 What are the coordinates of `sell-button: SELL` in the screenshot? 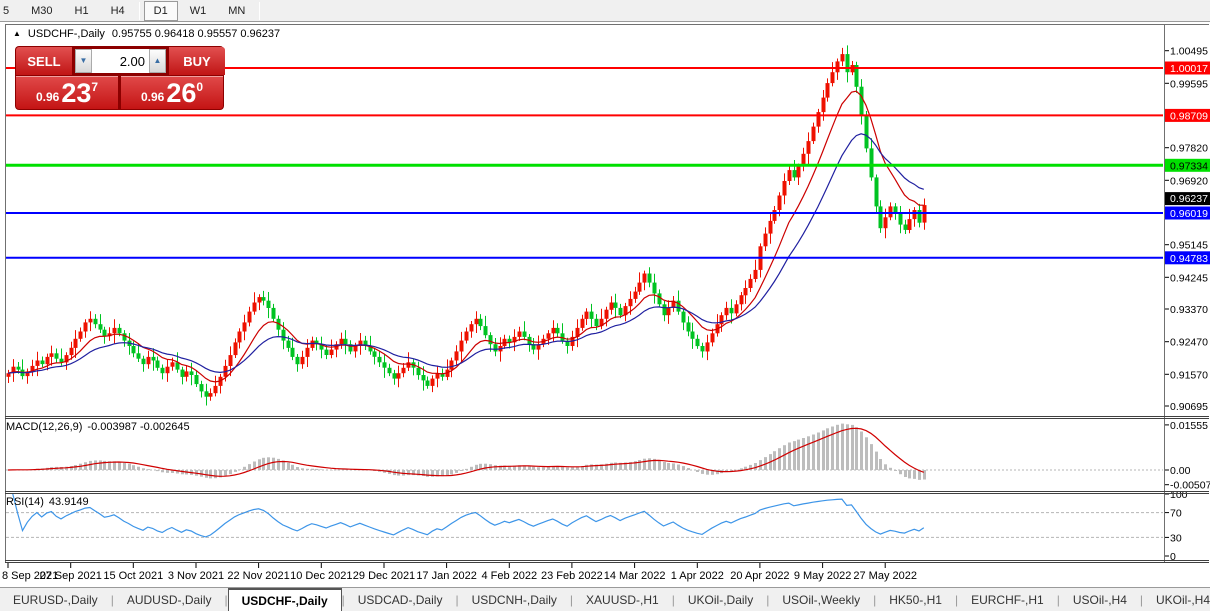 It's located at (44, 61).